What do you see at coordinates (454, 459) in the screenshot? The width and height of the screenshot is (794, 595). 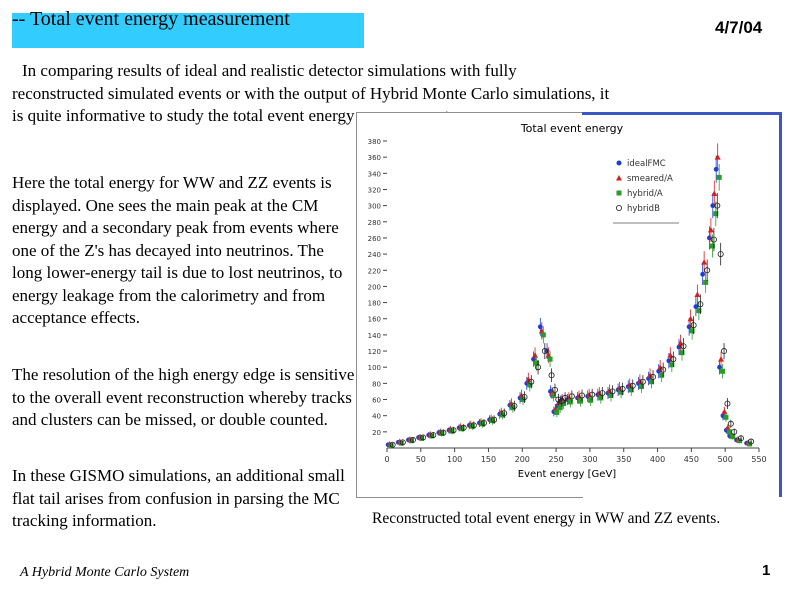 I see `x-tick-label: 100` at bounding box center [454, 459].